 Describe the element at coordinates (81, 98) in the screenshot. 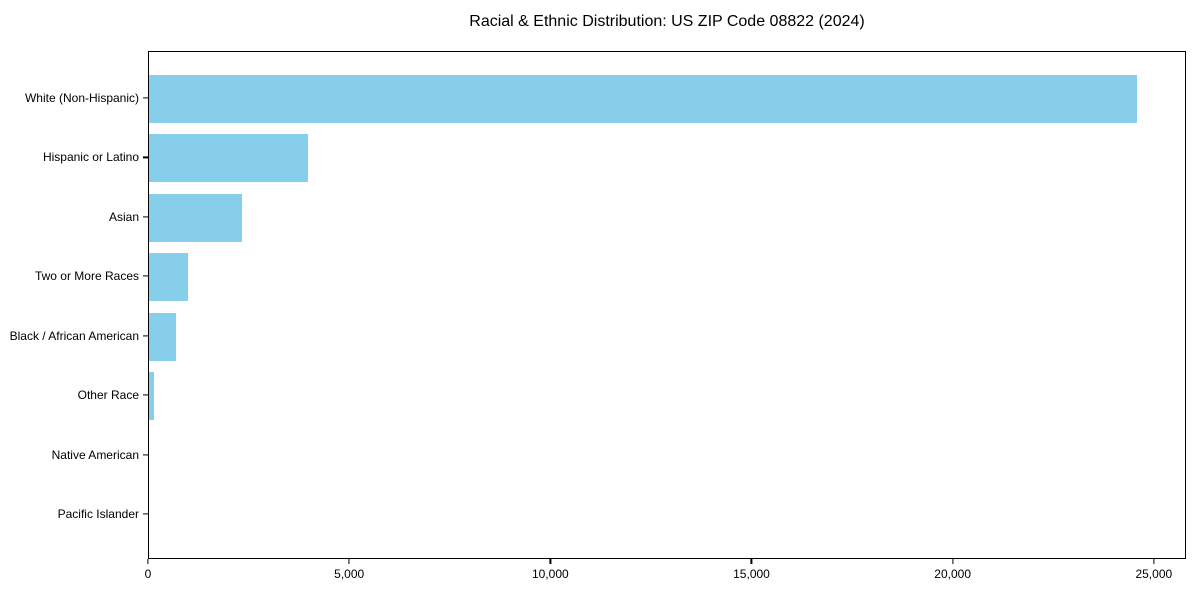

I see `y-tick-label-white-non-hispanic: White (Non-Hispanic)` at that location.